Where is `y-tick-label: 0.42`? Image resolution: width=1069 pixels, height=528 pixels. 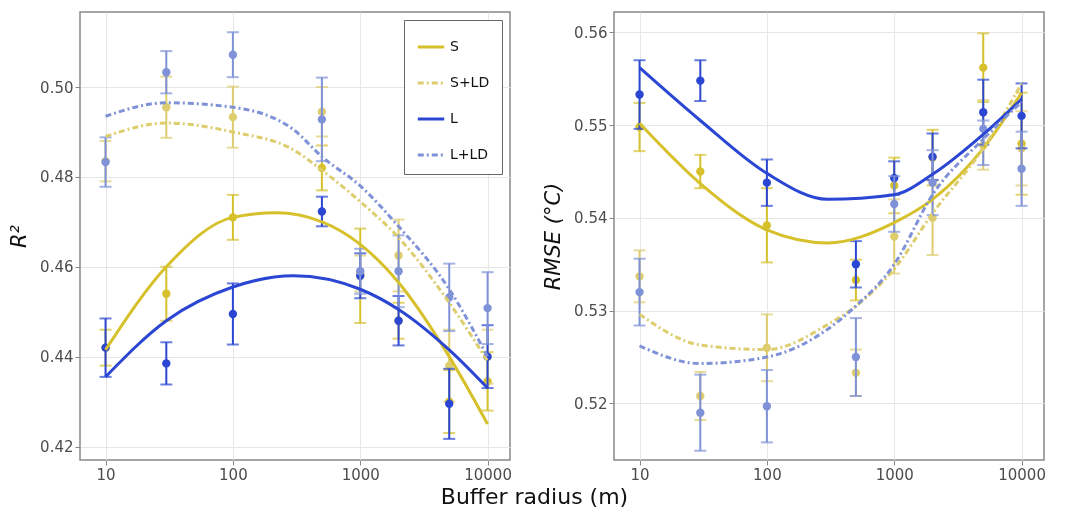
y-tick-label: 0.42 is located at coordinates (57, 447).